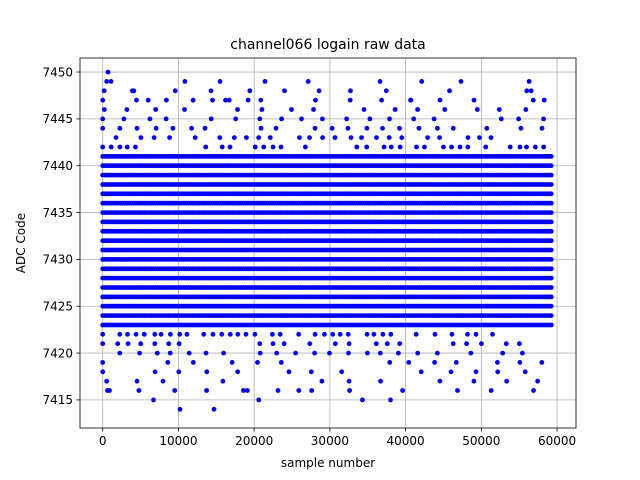 The height and width of the screenshot is (480, 640). What do you see at coordinates (57, 213) in the screenshot?
I see `y-tick-label: 7435` at bounding box center [57, 213].